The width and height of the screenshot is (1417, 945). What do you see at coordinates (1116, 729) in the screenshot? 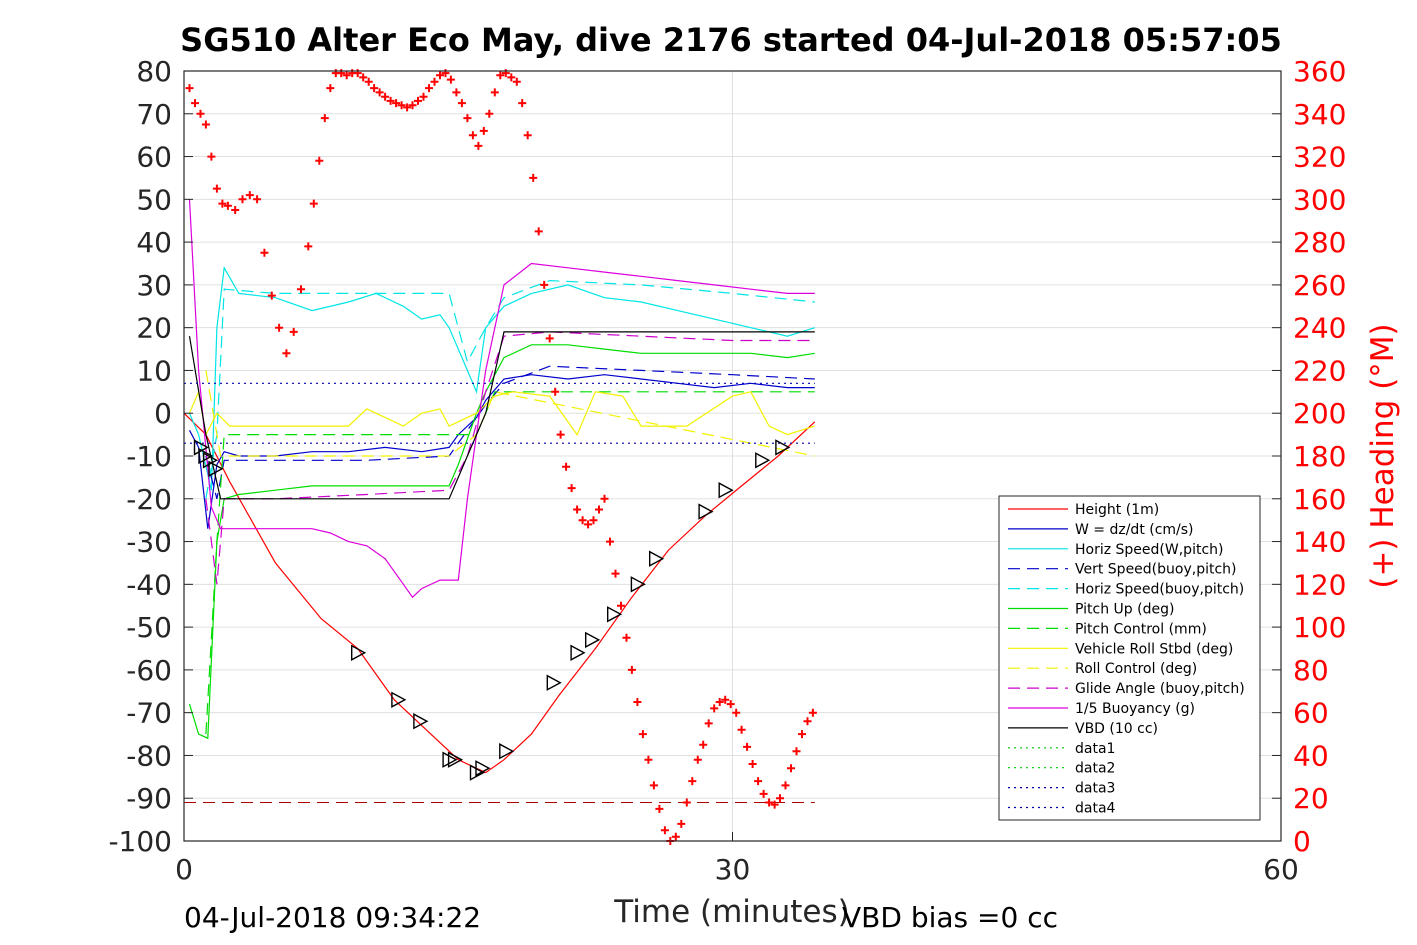
I see `legend-entry-vbd: VBD (10 cc)` at bounding box center [1116, 729].